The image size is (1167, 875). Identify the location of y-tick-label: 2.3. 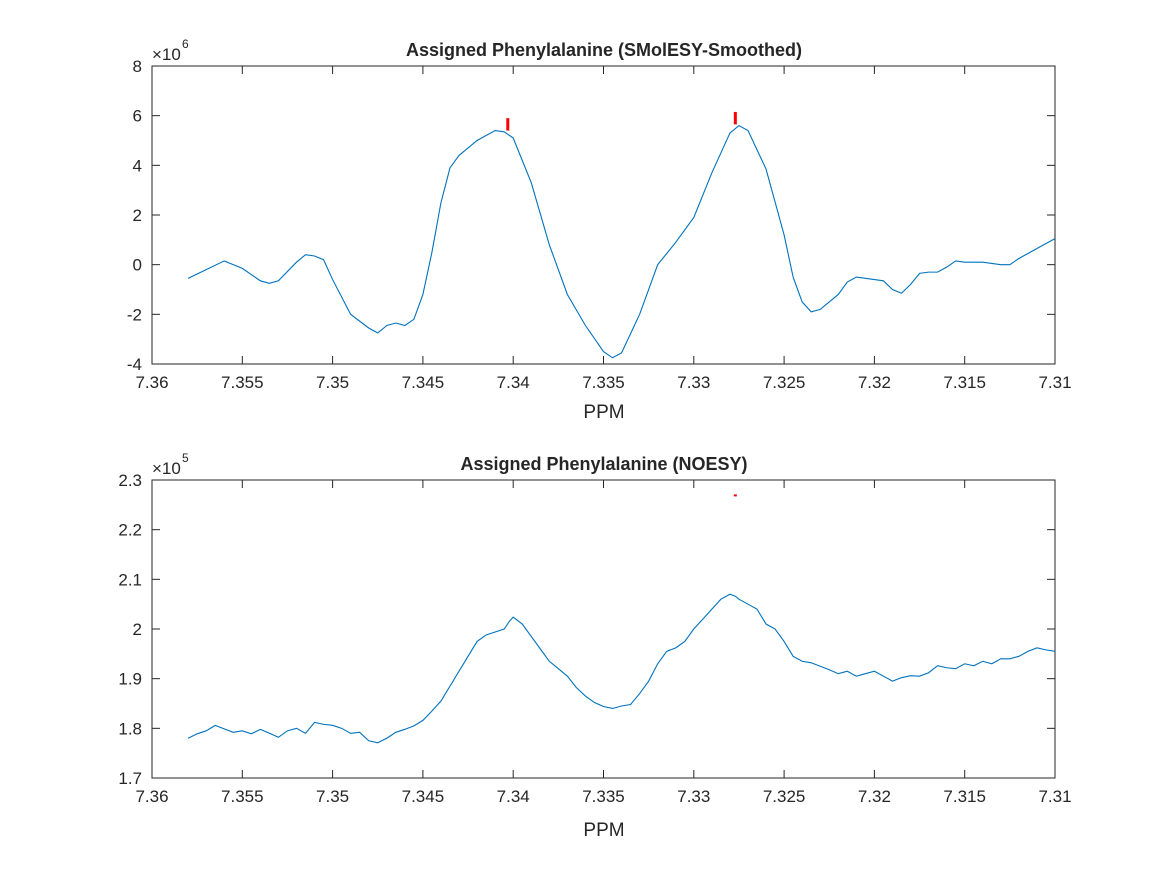
(130, 480).